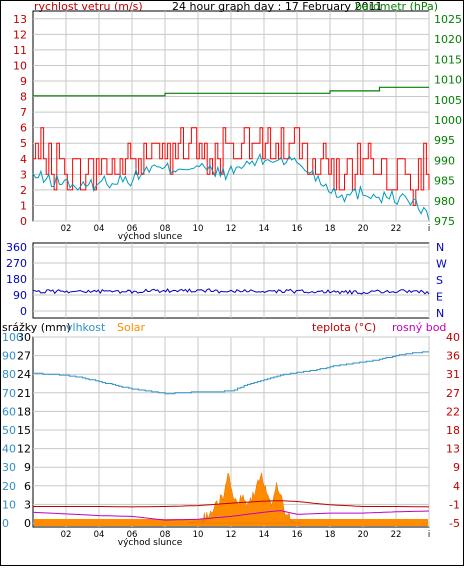 This screenshot has height=570, width=464. I want to click on climate-x-tick-label: 14, so click(264, 535).